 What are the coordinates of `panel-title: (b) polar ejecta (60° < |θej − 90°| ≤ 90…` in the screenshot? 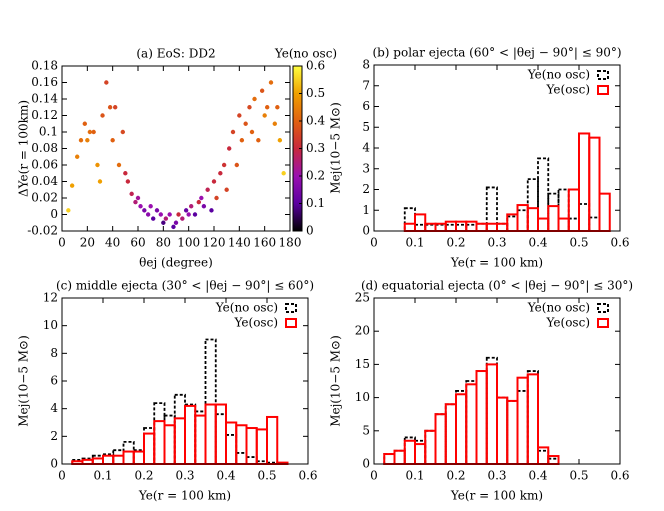 It's located at (496, 53).